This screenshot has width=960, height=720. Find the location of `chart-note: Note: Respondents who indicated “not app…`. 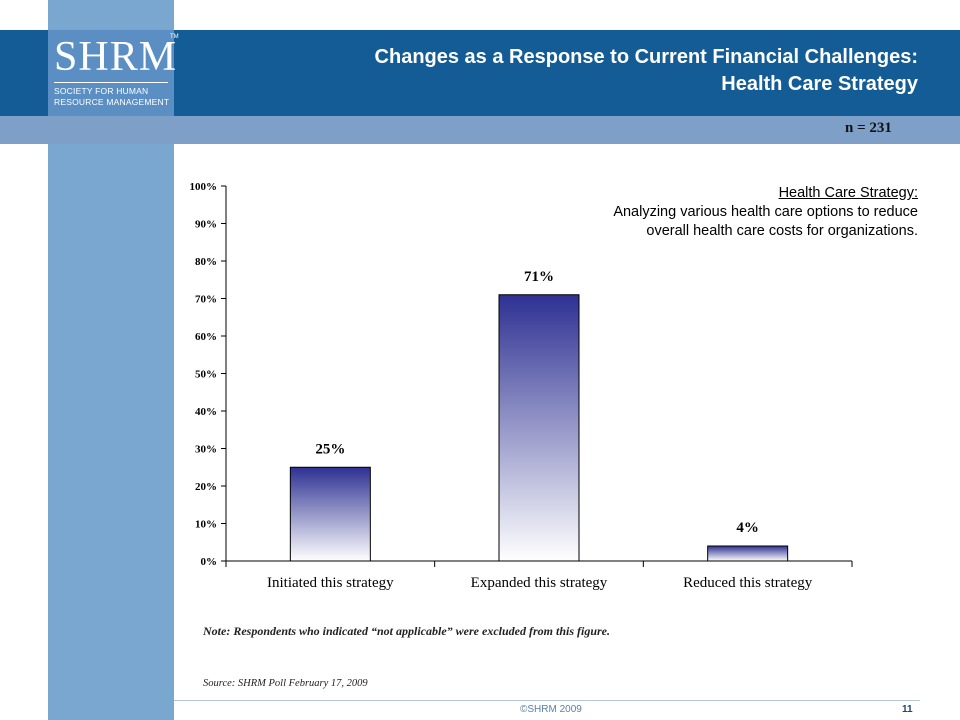

chart-note: Note: Respondents who indicated “not app… is located at coordinates (406, 631).